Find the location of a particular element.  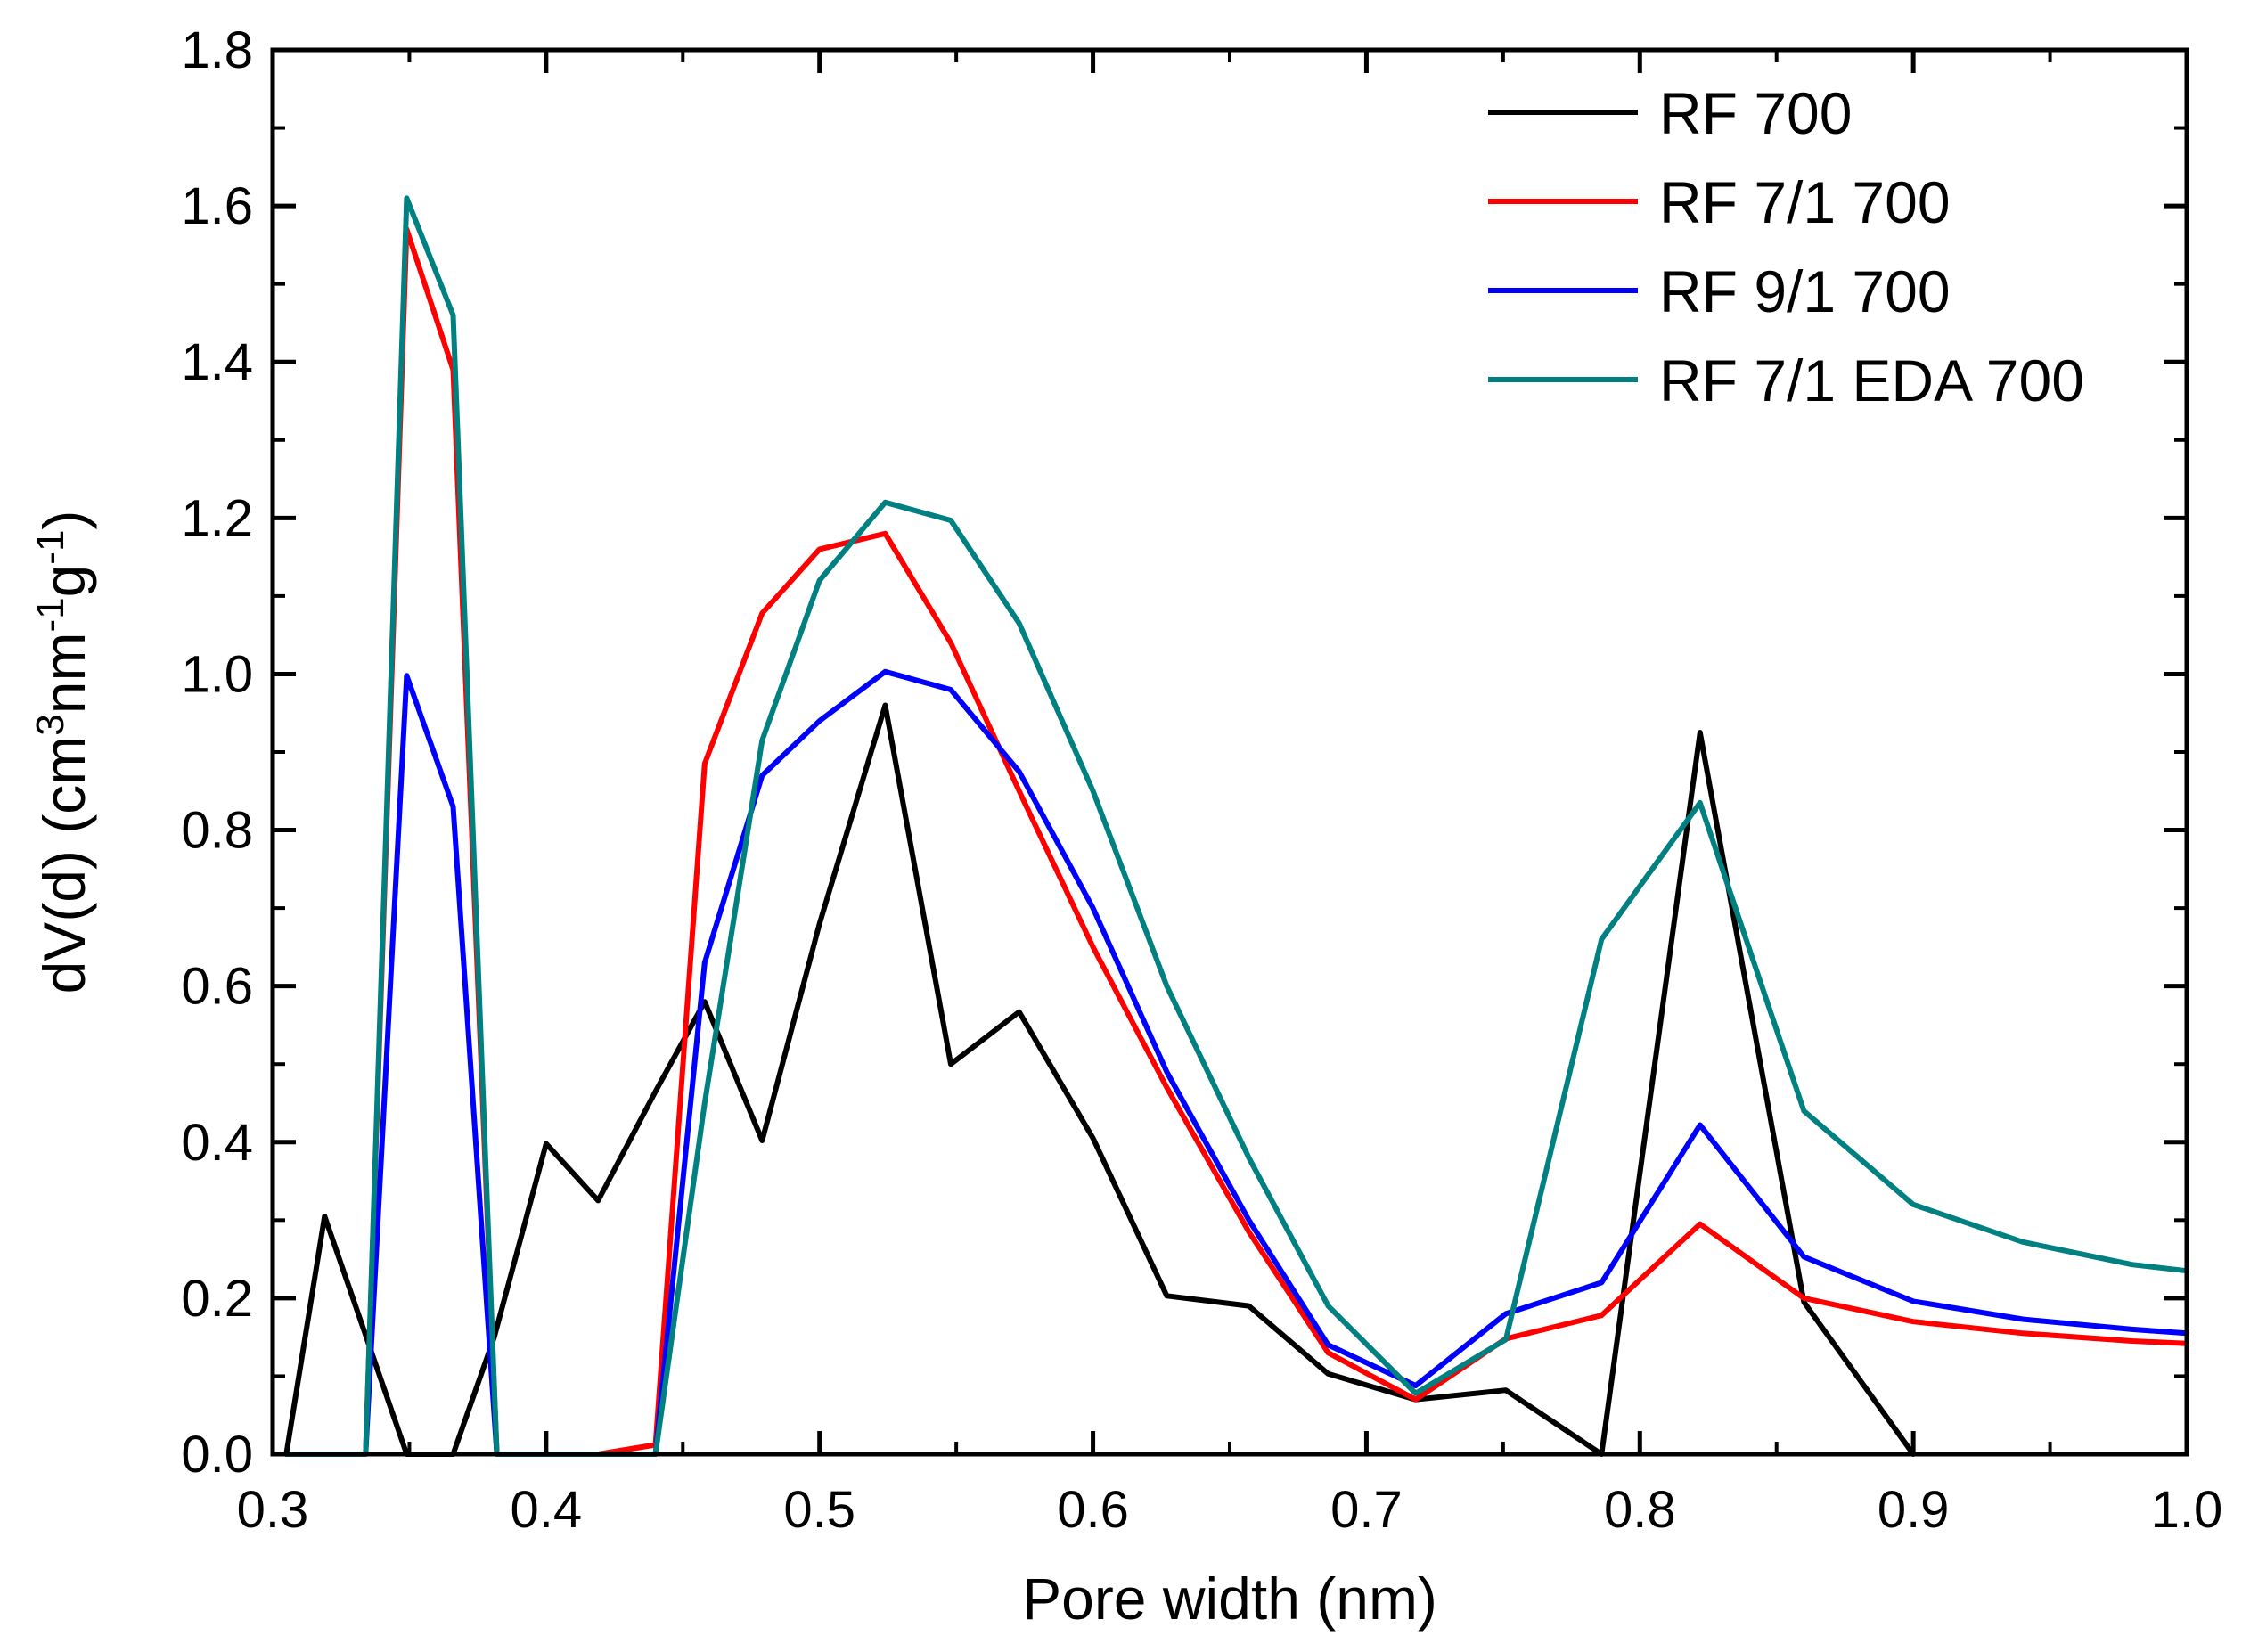

legend-label-2: RF 7/1 700 is located at coordinates (1805, 202).